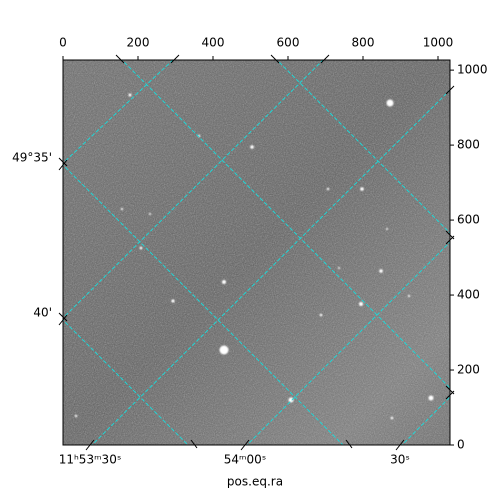  Describe the element at coordinates (438, 43) in the screenshot. I see `x-tick-label: 1000` at that location.